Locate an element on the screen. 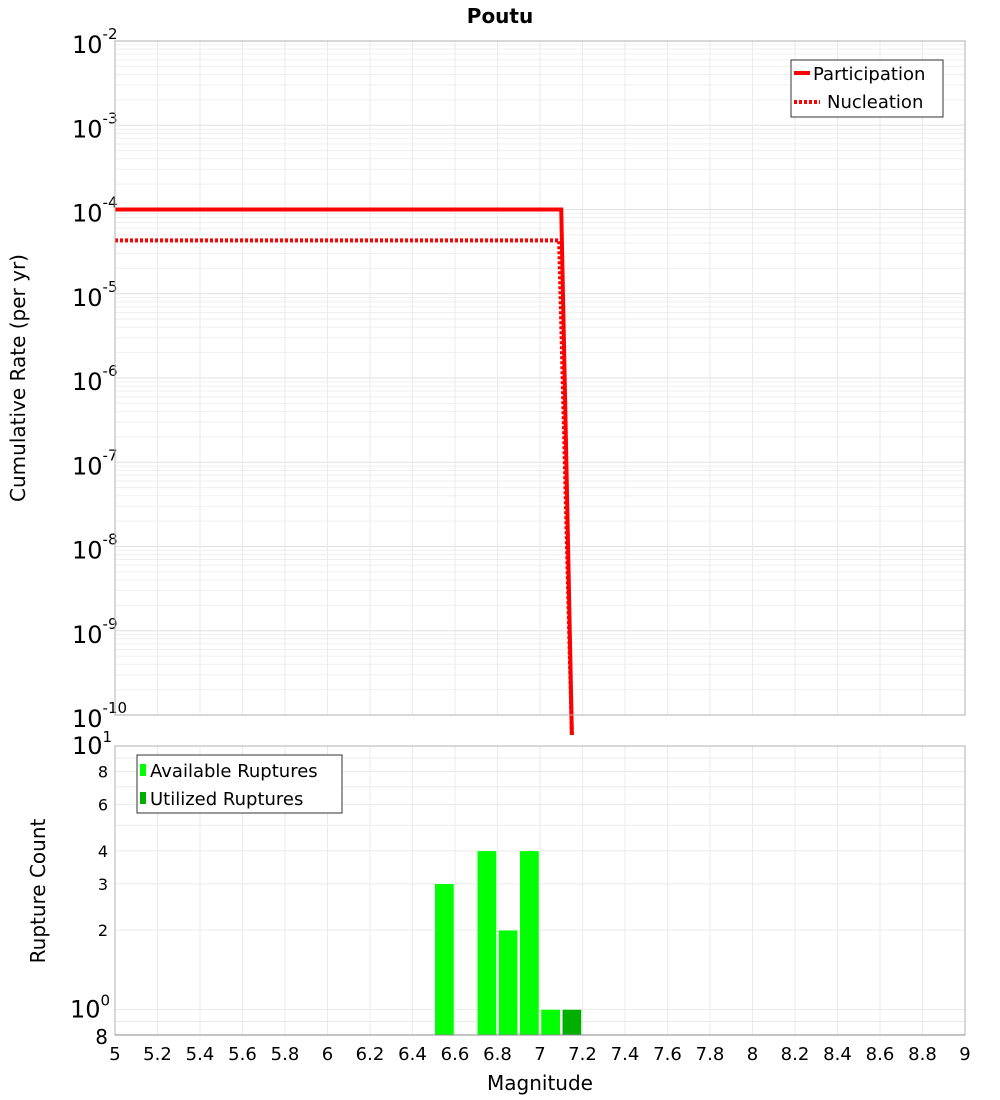 This screenshot has height=1100, width=1000. x-tick-label: 5.4 is located at coordinates (200, 1054).